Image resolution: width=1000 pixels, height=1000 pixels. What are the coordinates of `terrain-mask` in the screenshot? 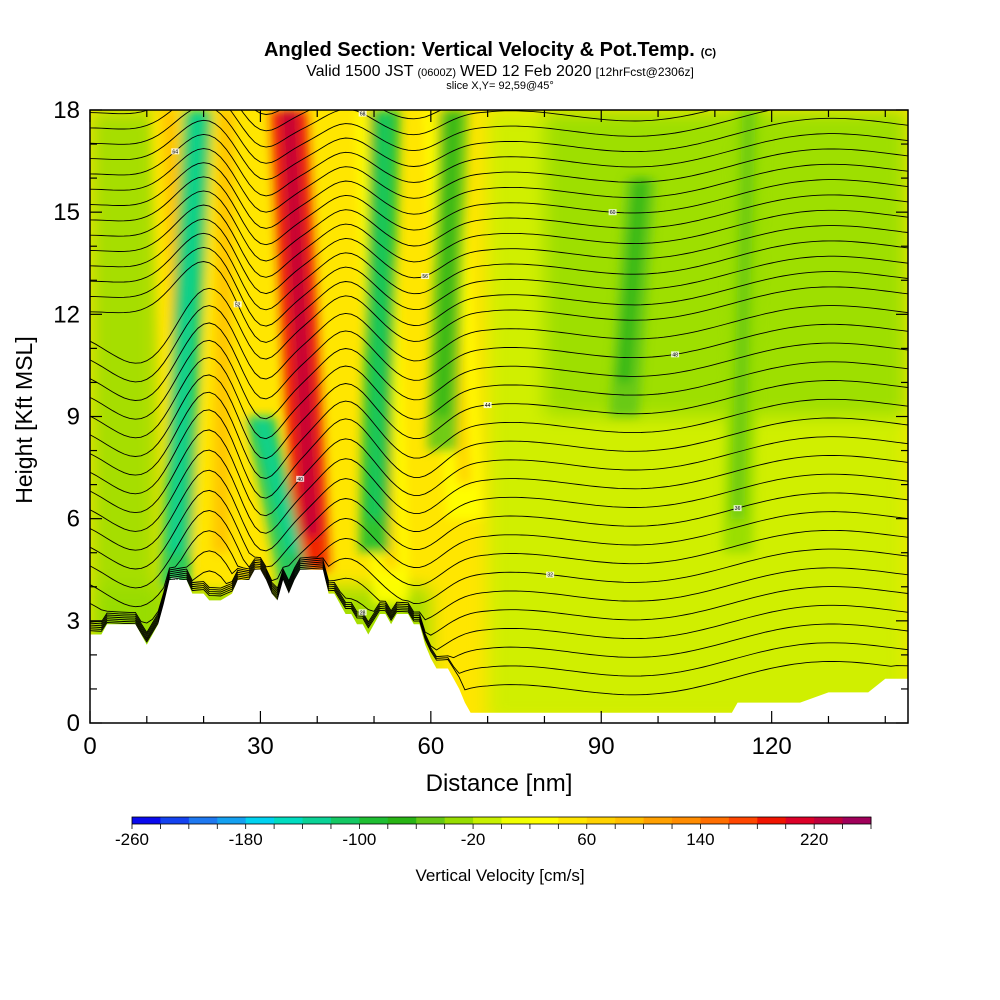 It's located at (499, 646).